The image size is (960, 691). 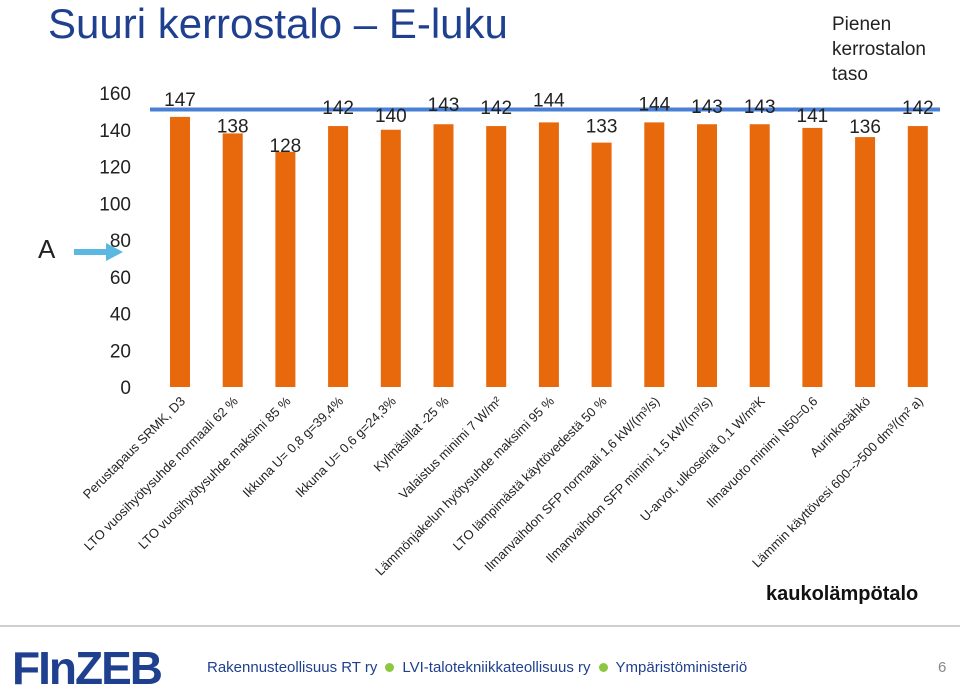 I want to click on reference-level-note: Pienen kerrostalon taso, so click(x=892, y=49).